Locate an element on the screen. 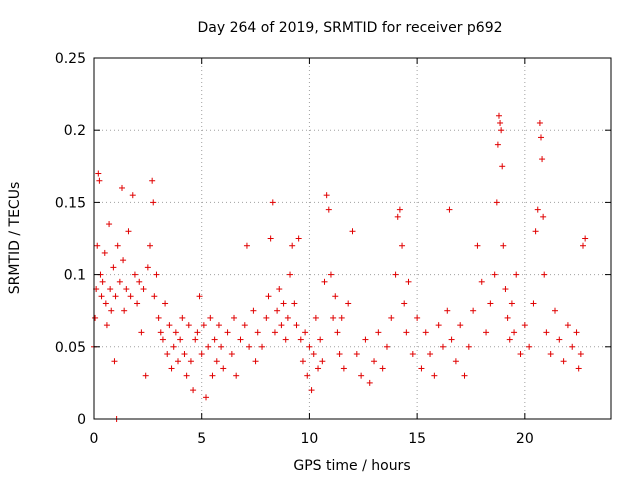 Image resolution: width=640 pixels, height=480 pixels. x-tick-label: 5 is located at coordinates (201, 439).